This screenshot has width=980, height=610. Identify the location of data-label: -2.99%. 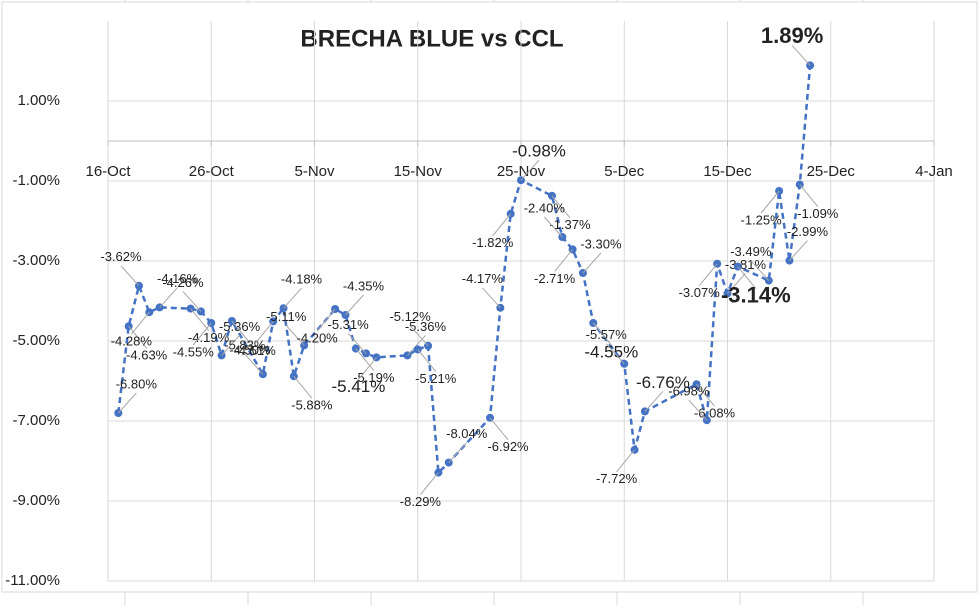
(808, 231).